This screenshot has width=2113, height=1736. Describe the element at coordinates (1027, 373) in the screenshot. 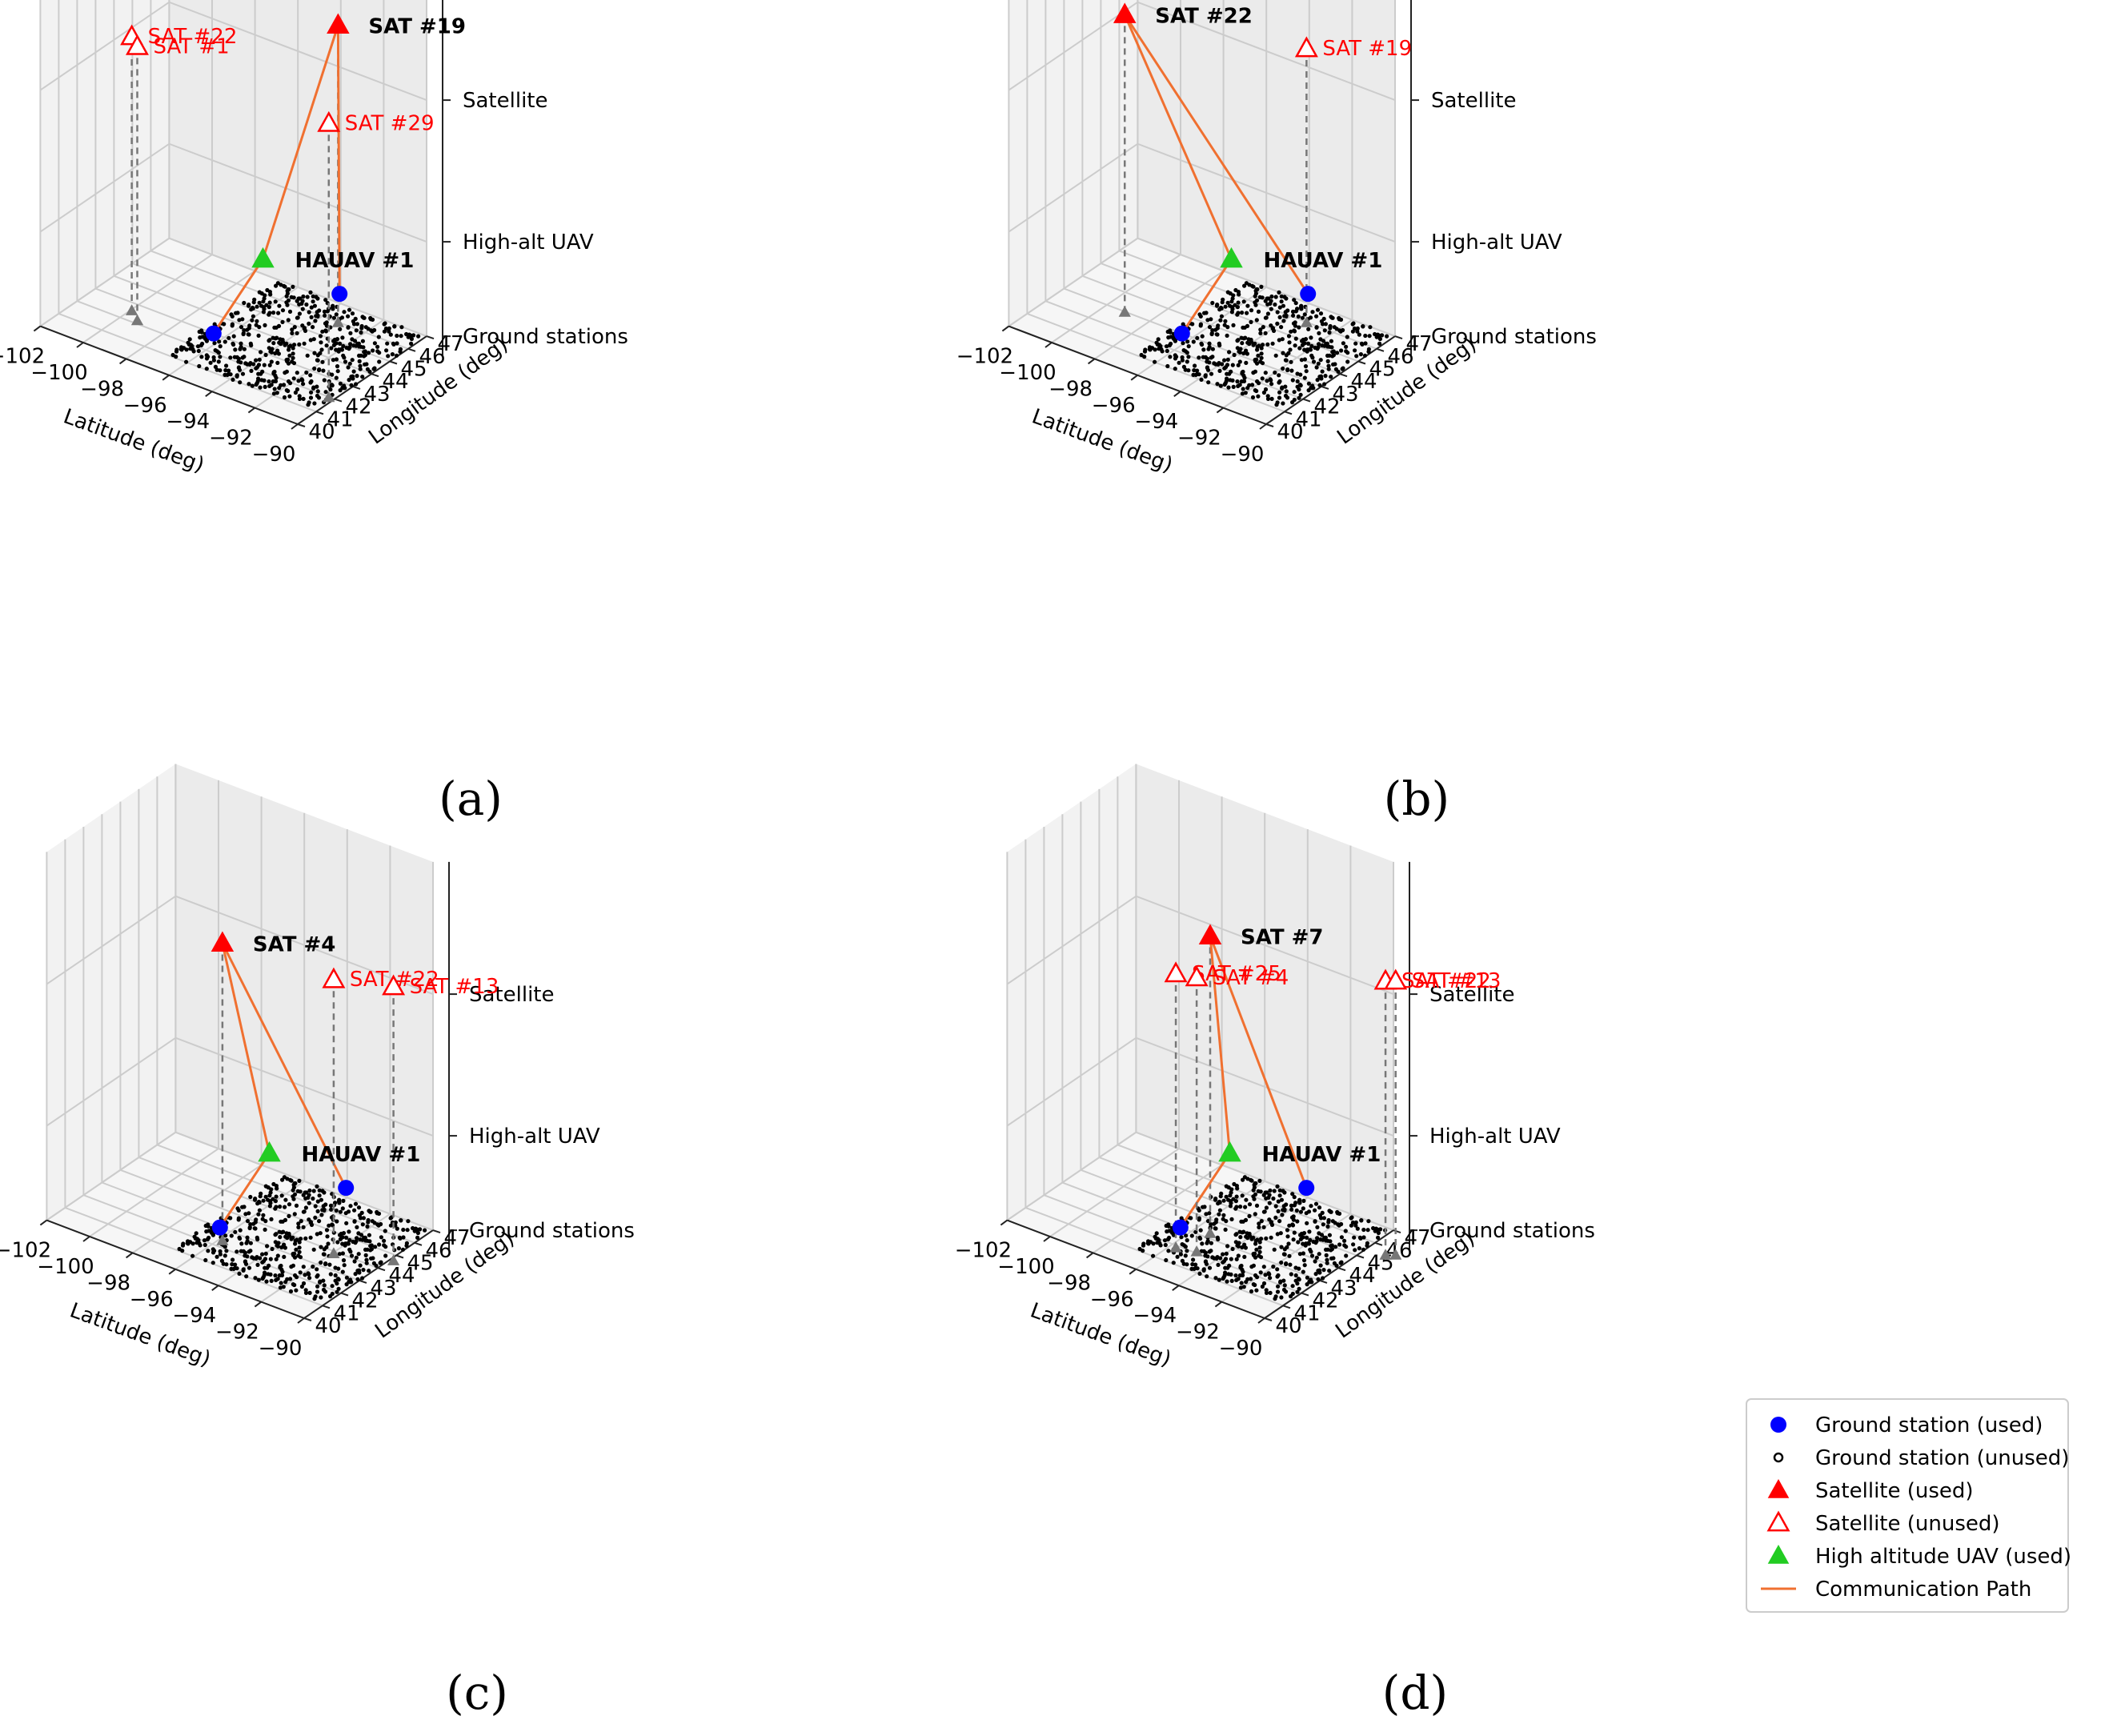

I see `x-tick-label: −100` at that location.